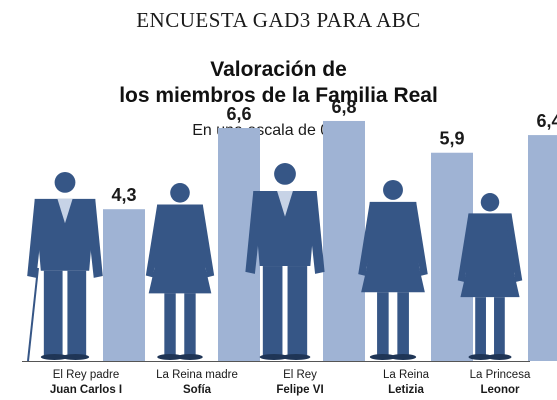 The width and height of the screenshot is (557, 400). I want to click on juan-carlos-photo, so click(65, 266).